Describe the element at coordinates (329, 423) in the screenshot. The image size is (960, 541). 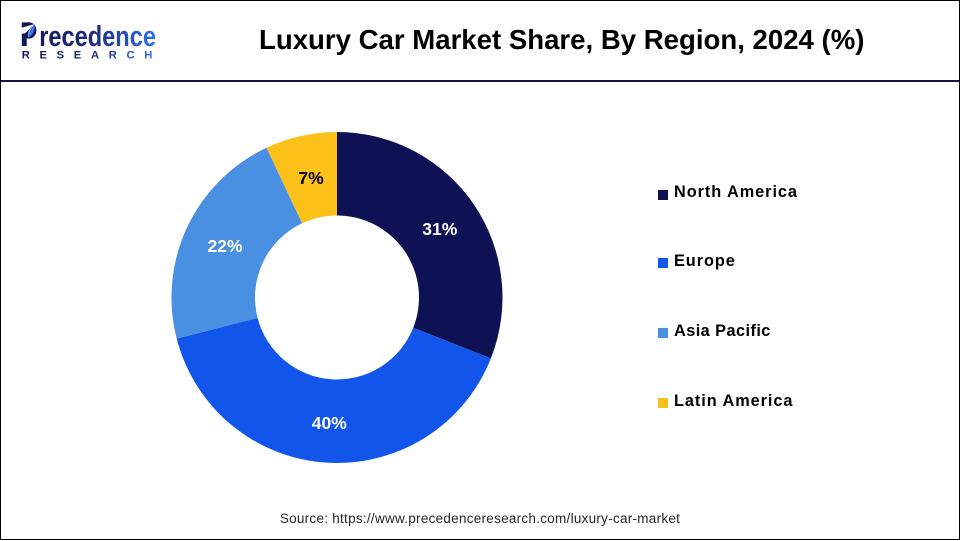
I see `svg-text: 40%` at that location.